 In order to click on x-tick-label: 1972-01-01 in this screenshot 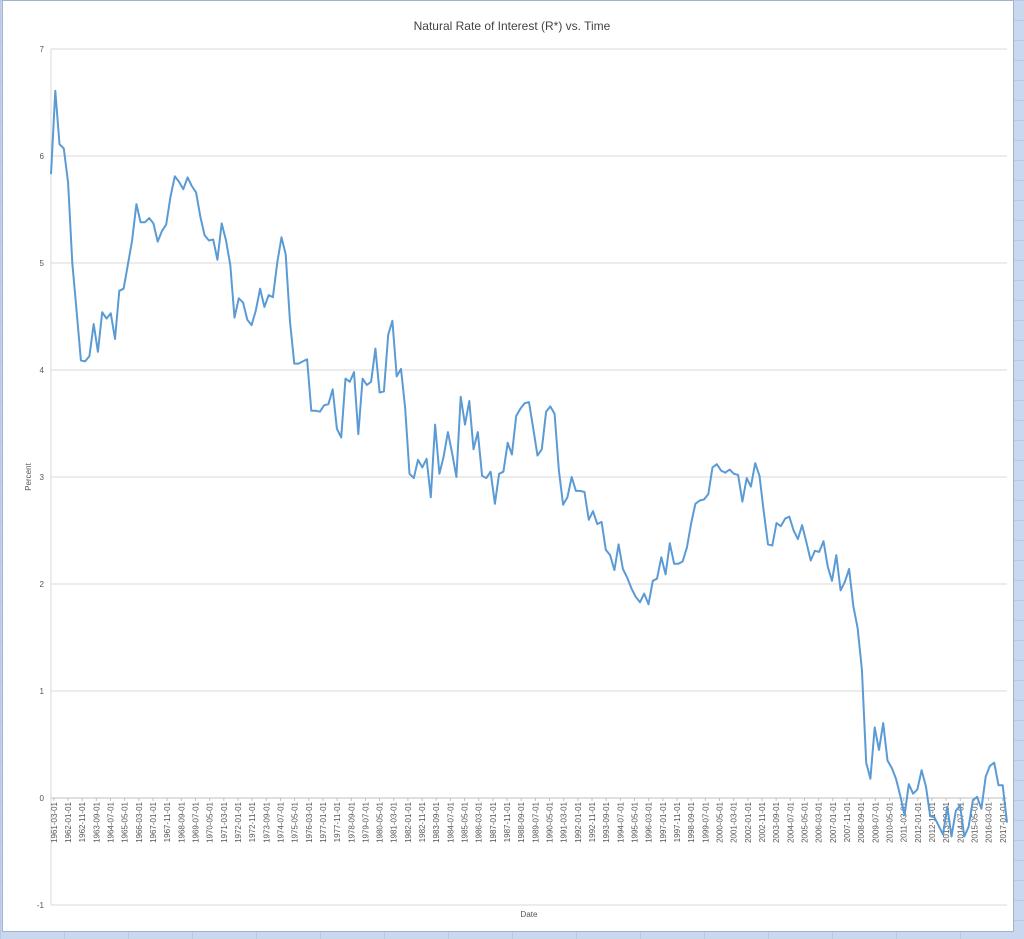, I will do `click(238, 821)`.